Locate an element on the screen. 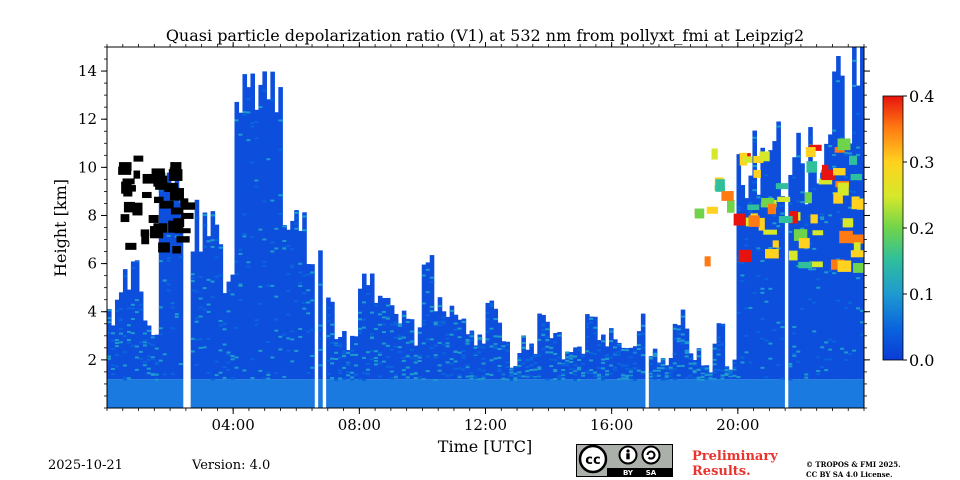 The width and height of the screenshot is (960, 480). colorbar-tick-label: 0.2 is located at coordinates (921, 228).